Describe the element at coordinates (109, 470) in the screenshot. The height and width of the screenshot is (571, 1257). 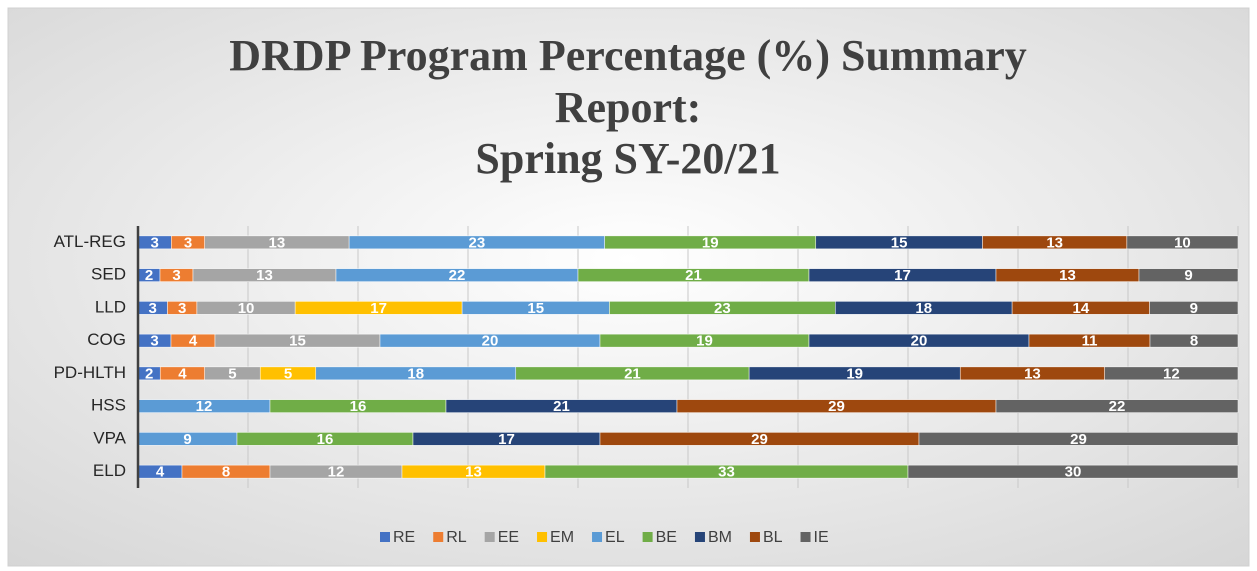
I see `category-label: ELD` at that location.